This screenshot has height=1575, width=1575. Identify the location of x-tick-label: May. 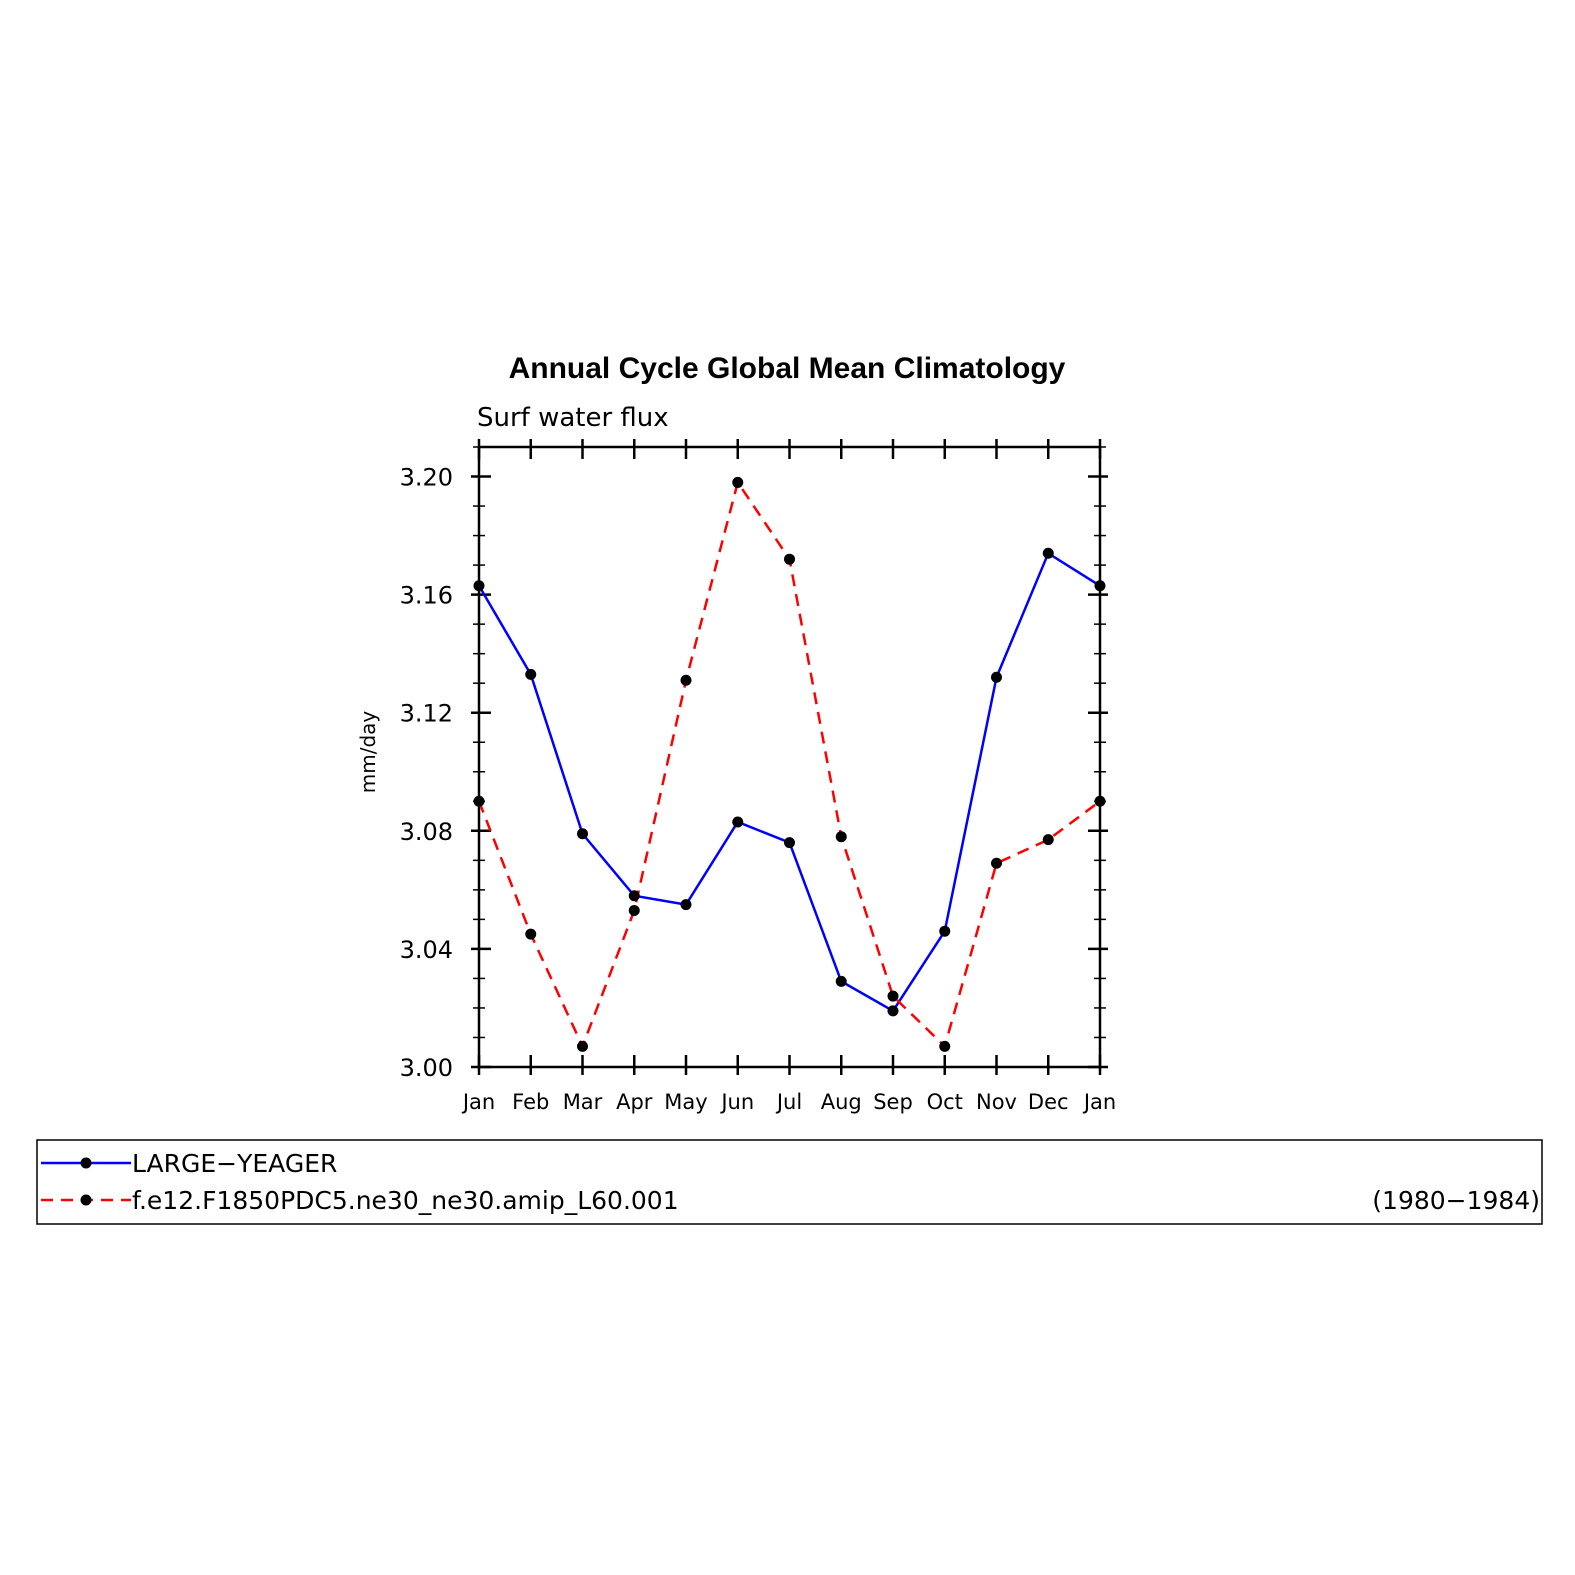
(685, 1102).